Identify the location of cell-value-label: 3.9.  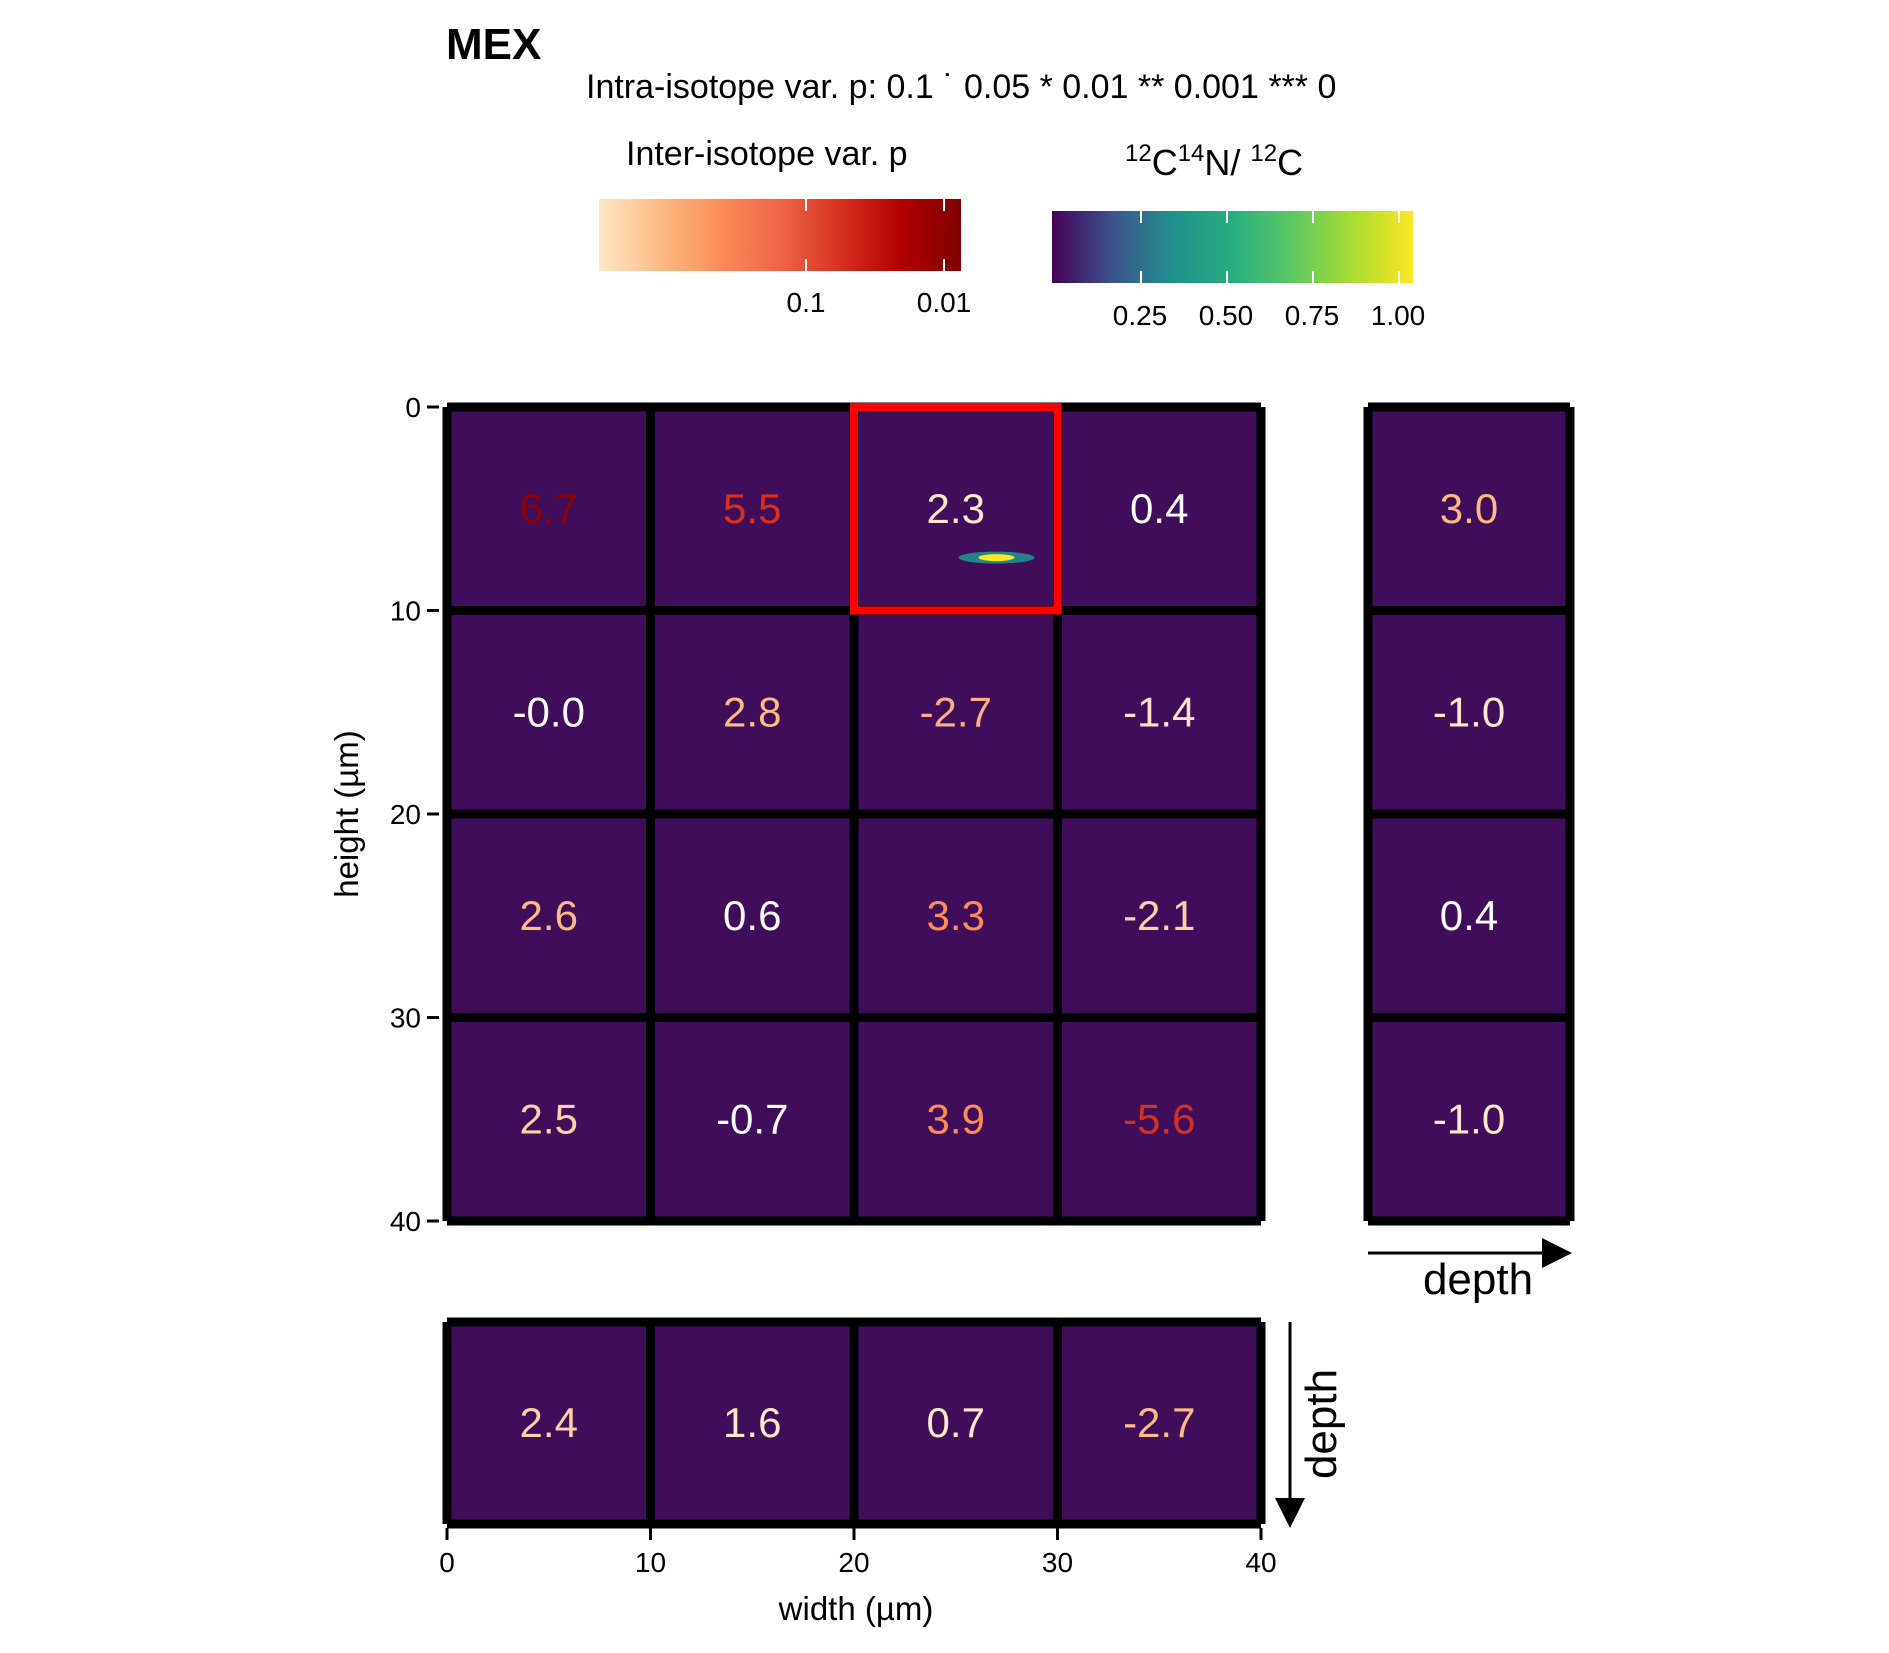
(956, 1118).